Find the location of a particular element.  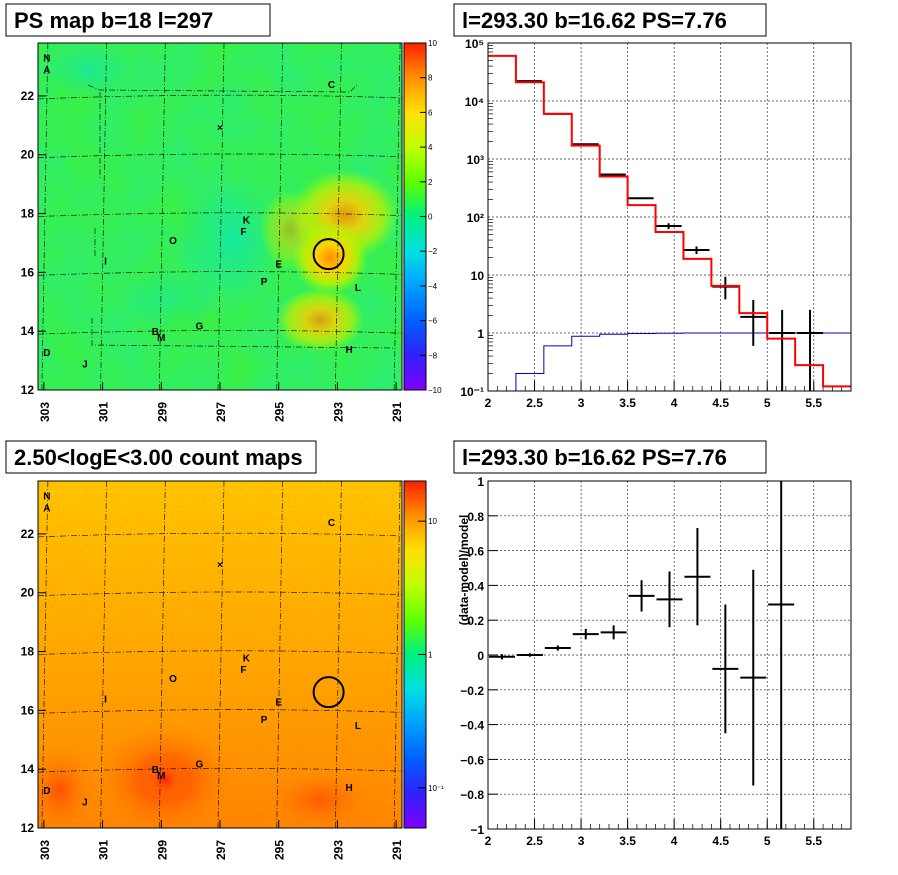

palette-tick-label: 6 is located at coordinates (430, 112).